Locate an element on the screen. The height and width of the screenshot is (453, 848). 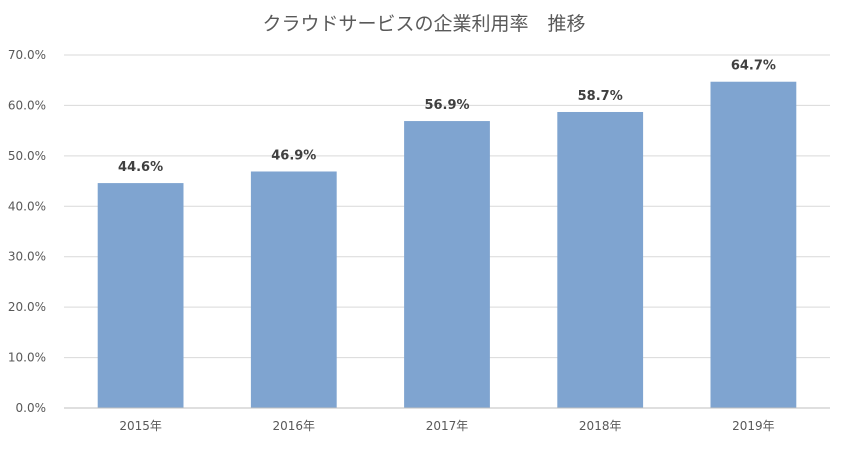
data-label: 44.6% is located at coordinates (140, 167).